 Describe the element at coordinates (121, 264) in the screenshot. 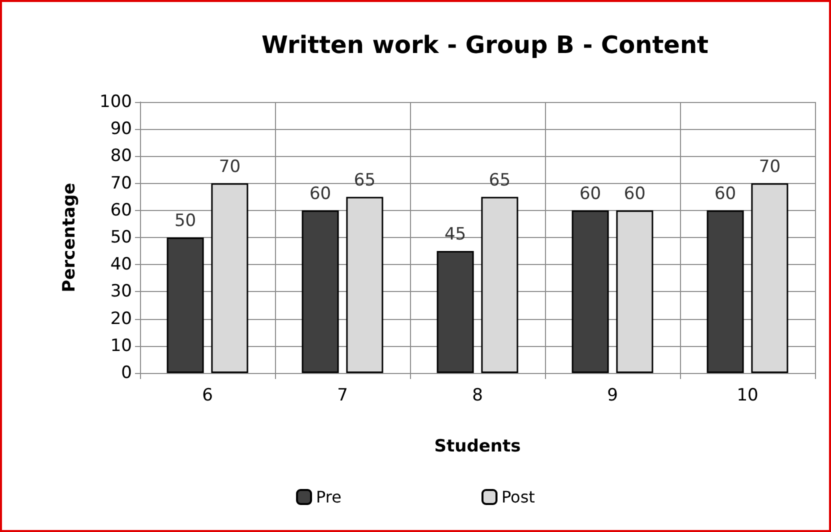

I see `y-tick-label: 40` at that location.